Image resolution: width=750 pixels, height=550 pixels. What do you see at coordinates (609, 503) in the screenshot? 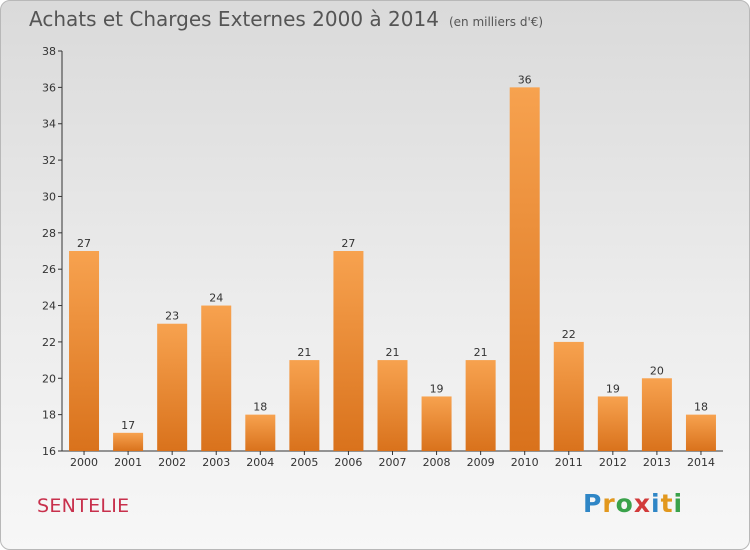
I see `logo-letter: r` at bounding box center [609, 503].